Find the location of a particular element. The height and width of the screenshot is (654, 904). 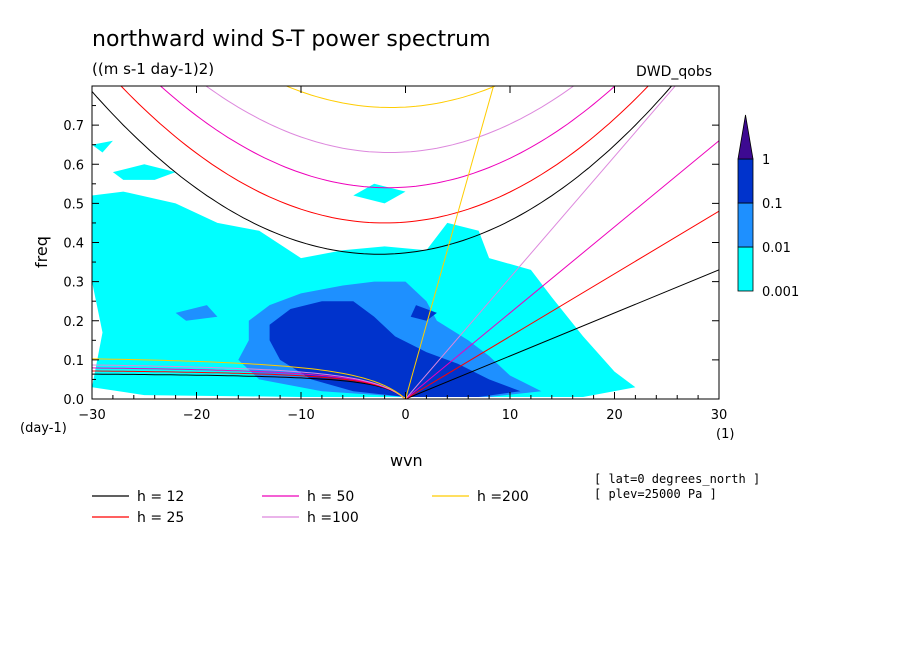

kelvin-line-h25 is located at coordinates (562, 304).